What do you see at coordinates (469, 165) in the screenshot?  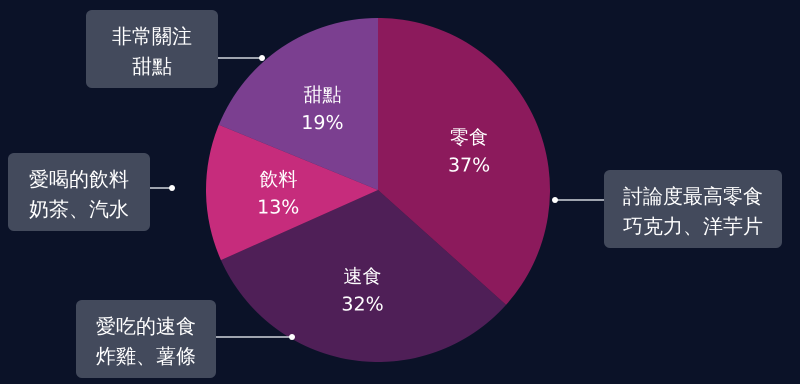 I see `data-label: 37%` at bounding box center [469, 165].